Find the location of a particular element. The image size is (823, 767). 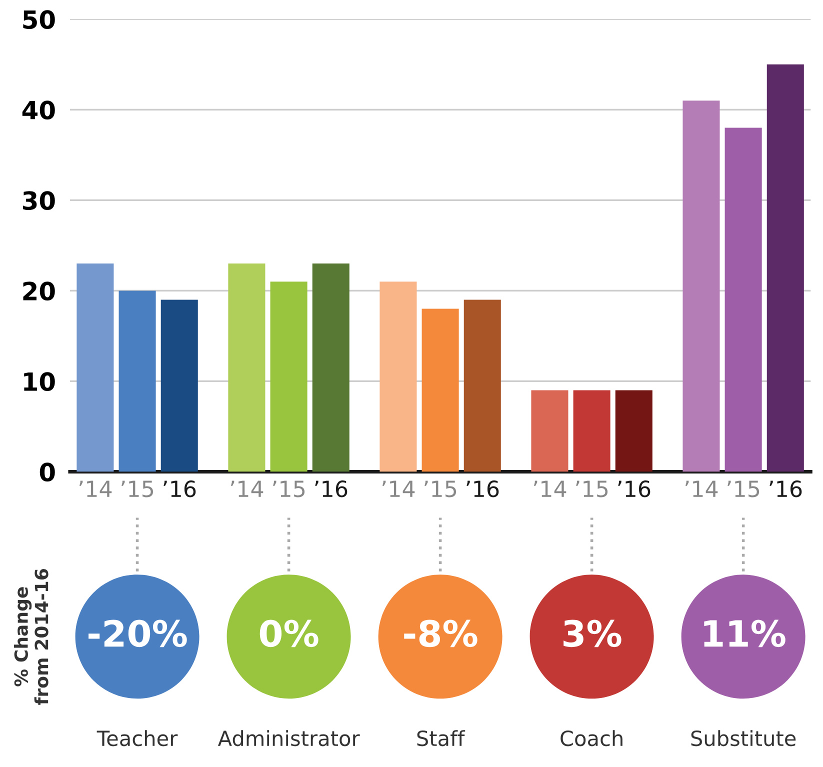

text: 3% is located at coordinates (593, 634).